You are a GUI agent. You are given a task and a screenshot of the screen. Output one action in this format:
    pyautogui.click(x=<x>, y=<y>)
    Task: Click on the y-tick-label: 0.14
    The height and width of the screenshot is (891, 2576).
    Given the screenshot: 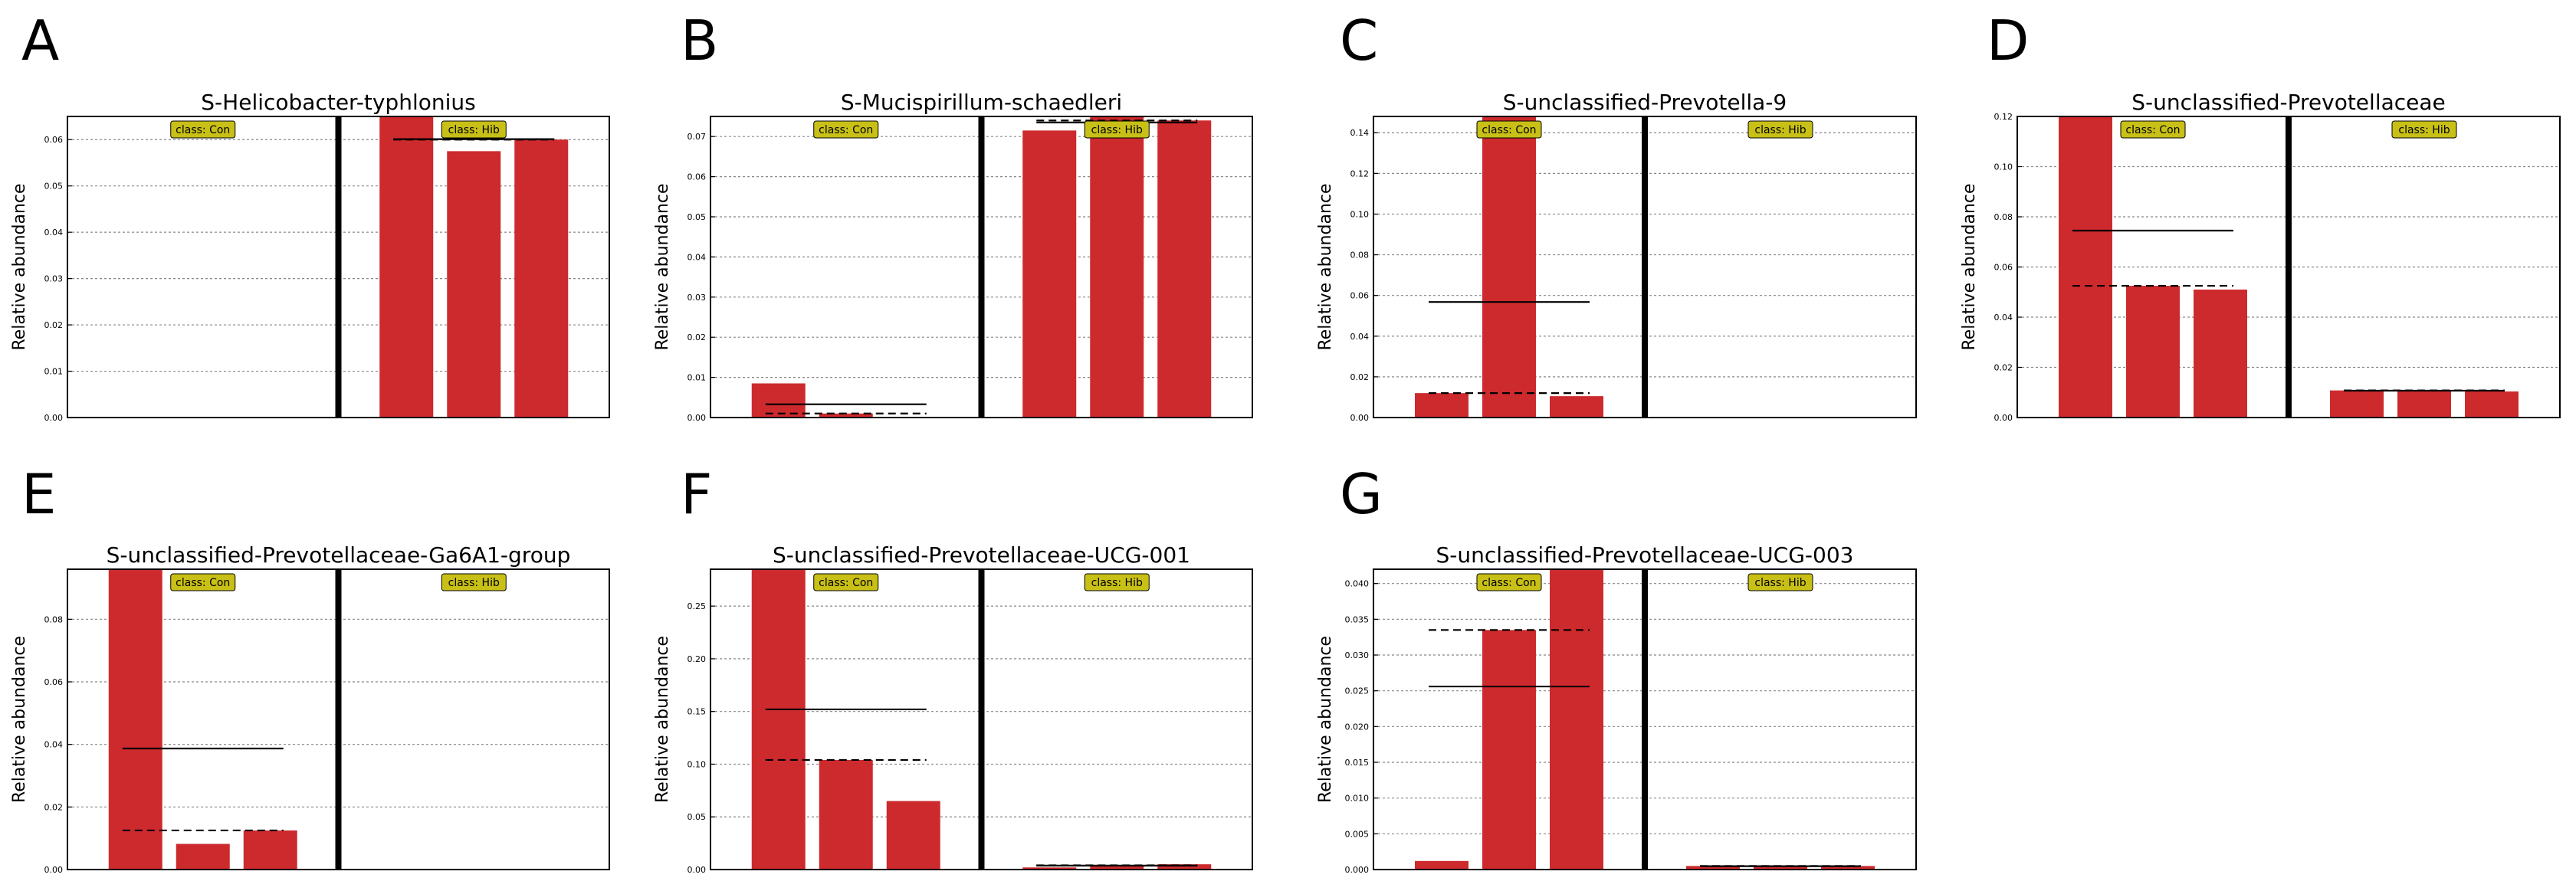 What is the action you would take?
    pyautogui.click(x=1360, y=133)
    